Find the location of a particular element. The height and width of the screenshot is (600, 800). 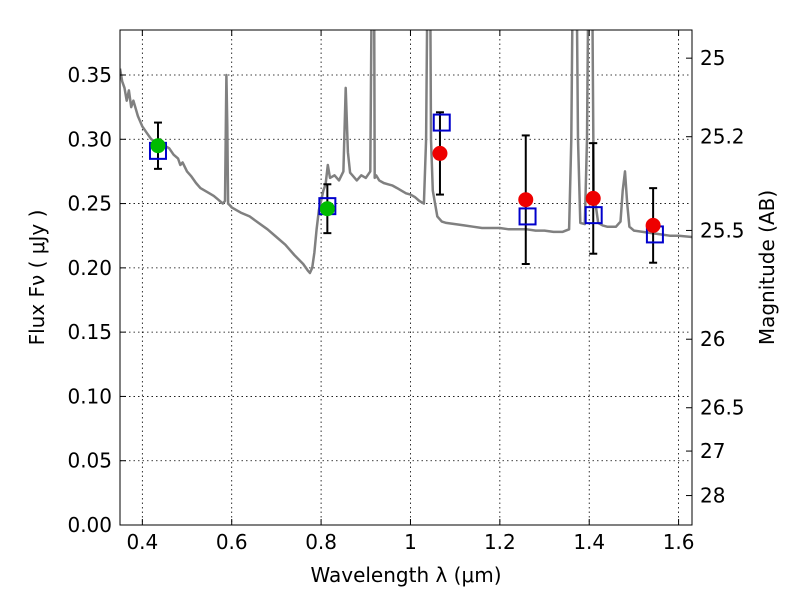

y-axis-label: Flux Fν ( μJy ) is located at coordinates (37, 278).